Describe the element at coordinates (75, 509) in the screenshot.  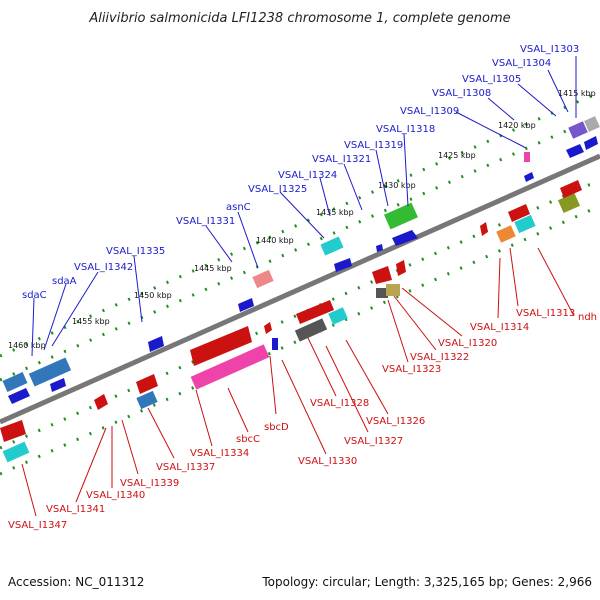
I see `gene-label: VSAL_I1341` at that location.